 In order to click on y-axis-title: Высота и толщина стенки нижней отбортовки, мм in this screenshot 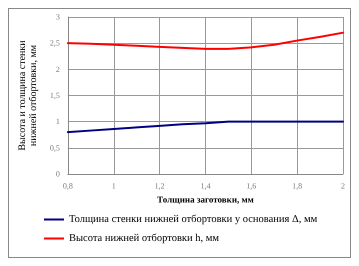, I will do `click(28, 95)`.